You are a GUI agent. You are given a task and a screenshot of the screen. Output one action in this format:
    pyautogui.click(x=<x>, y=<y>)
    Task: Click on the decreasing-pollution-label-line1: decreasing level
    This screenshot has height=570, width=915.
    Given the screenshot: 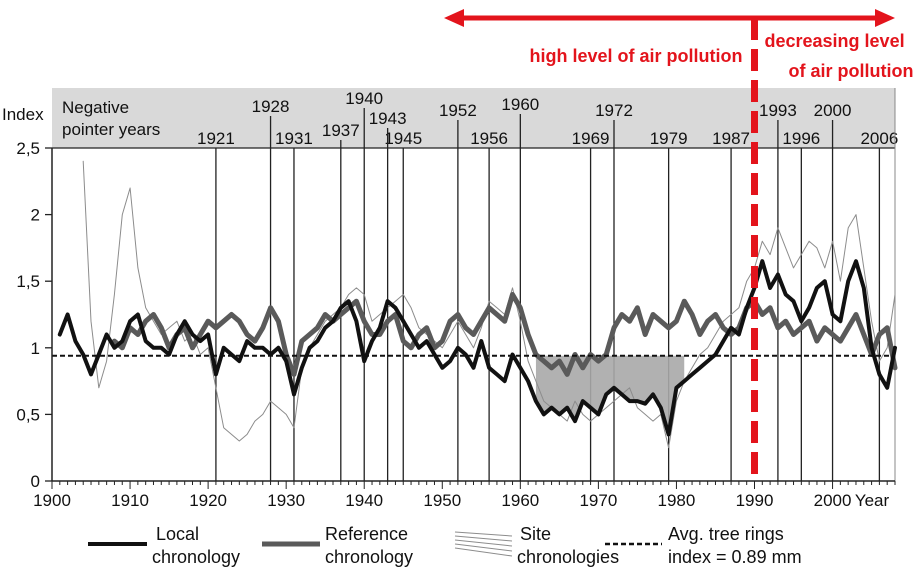 What is the action you would take?
    pyautogui.click(x=835, y=41)
    